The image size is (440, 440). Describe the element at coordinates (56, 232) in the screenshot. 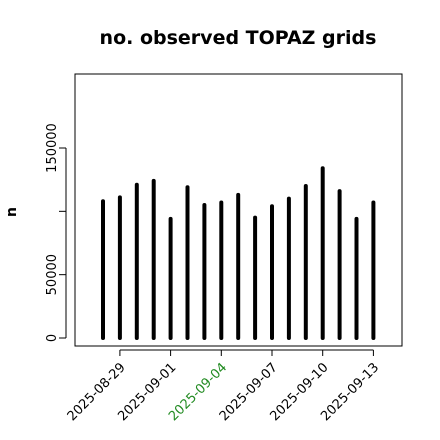

I see `y-axis: 0 50000 150000` at that location.